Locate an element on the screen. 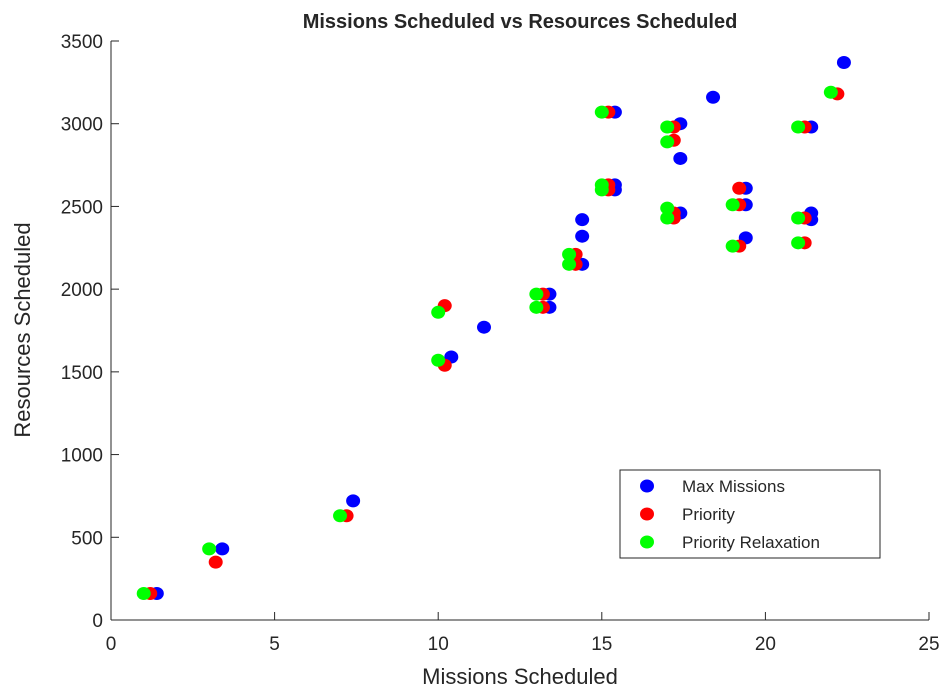 This screenshot has height=691, width=943. y-tick-label: 1500 is located at coordinates (82, 373).